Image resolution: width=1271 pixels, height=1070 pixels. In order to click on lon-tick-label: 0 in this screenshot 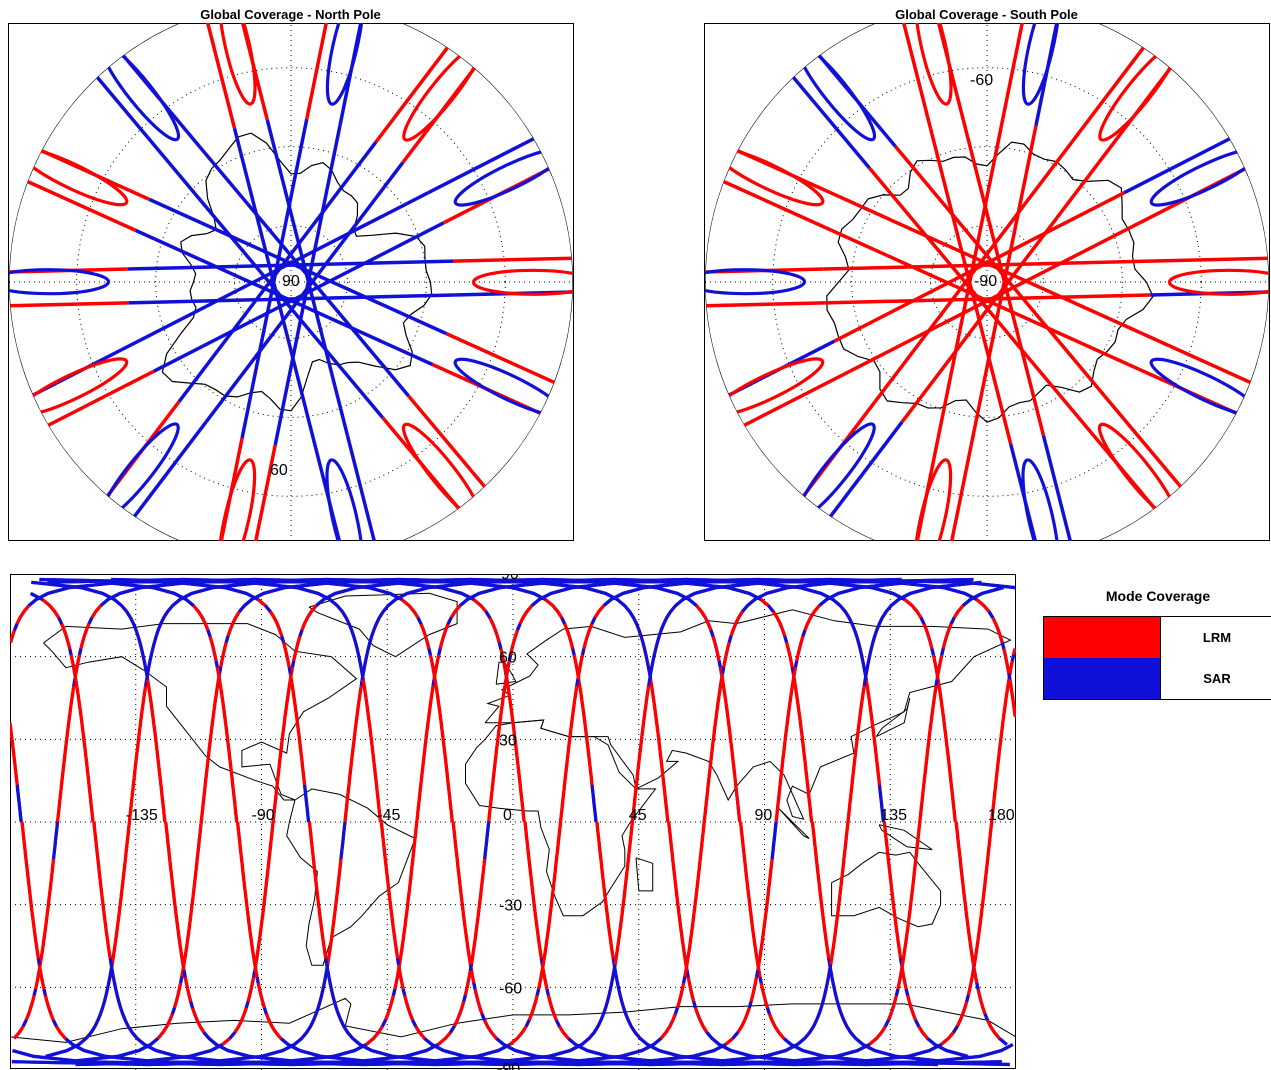, I will do `click(507, 815)`.